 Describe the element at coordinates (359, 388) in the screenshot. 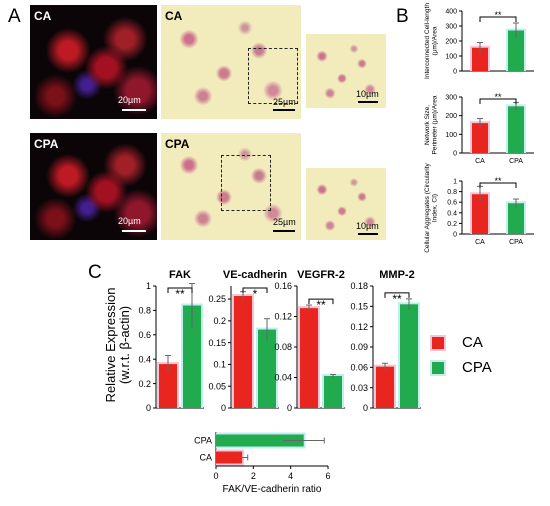

I see `y-tick-label: 0.03` at that location.